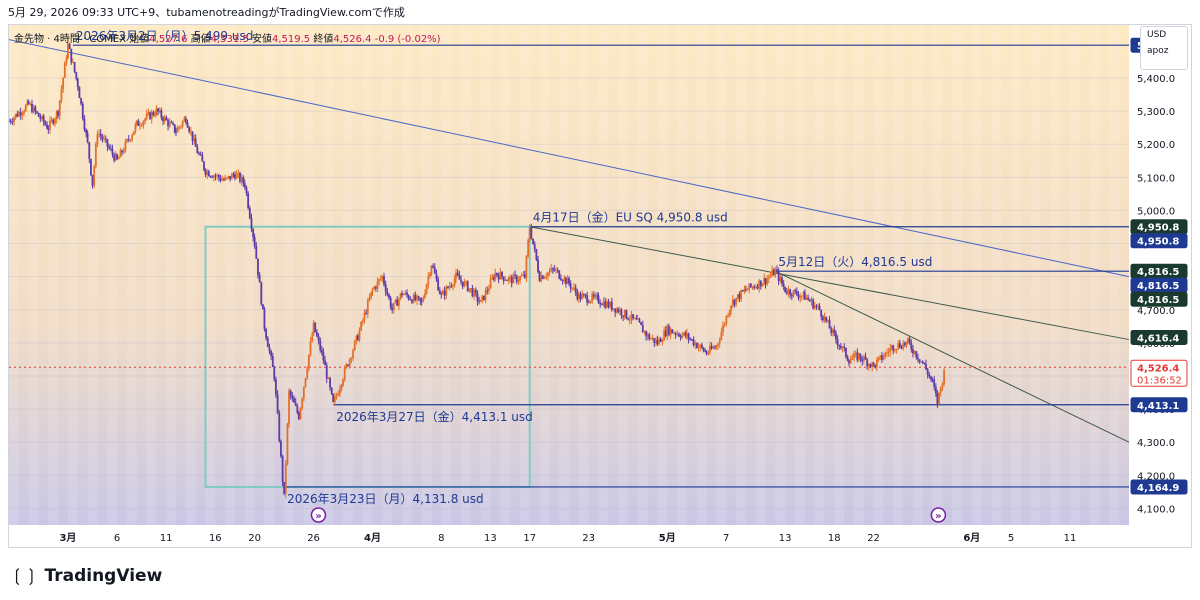 This screenshot has width=1200, height=600. What do you see at coordinates (168, 39) in the screenshot?
I see `open-value: 4,527.6` at bounding box center [168, 39].